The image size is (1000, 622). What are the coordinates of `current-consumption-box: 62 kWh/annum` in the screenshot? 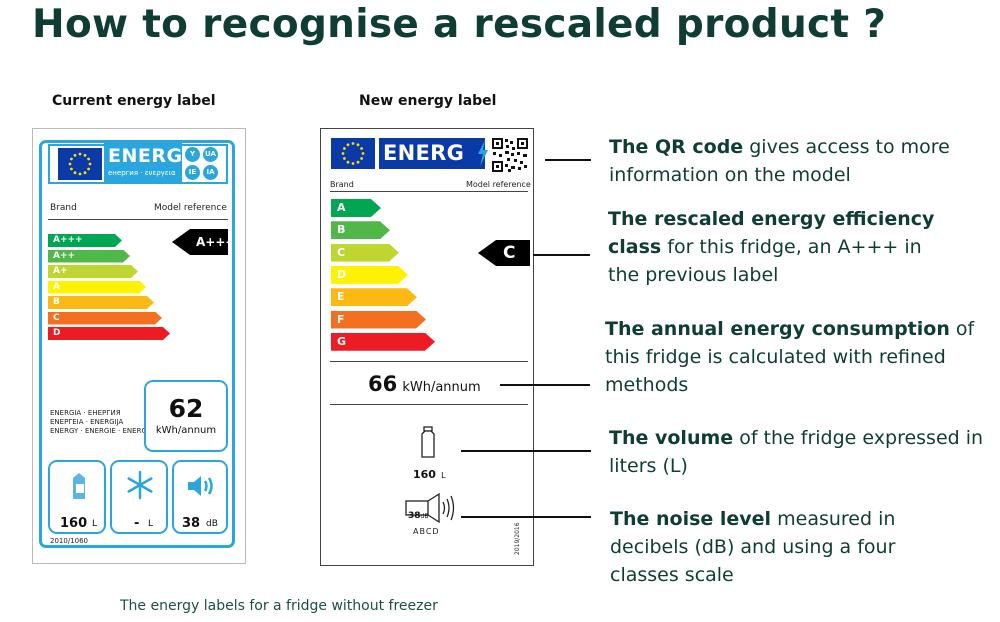 It's located at (186, 416).